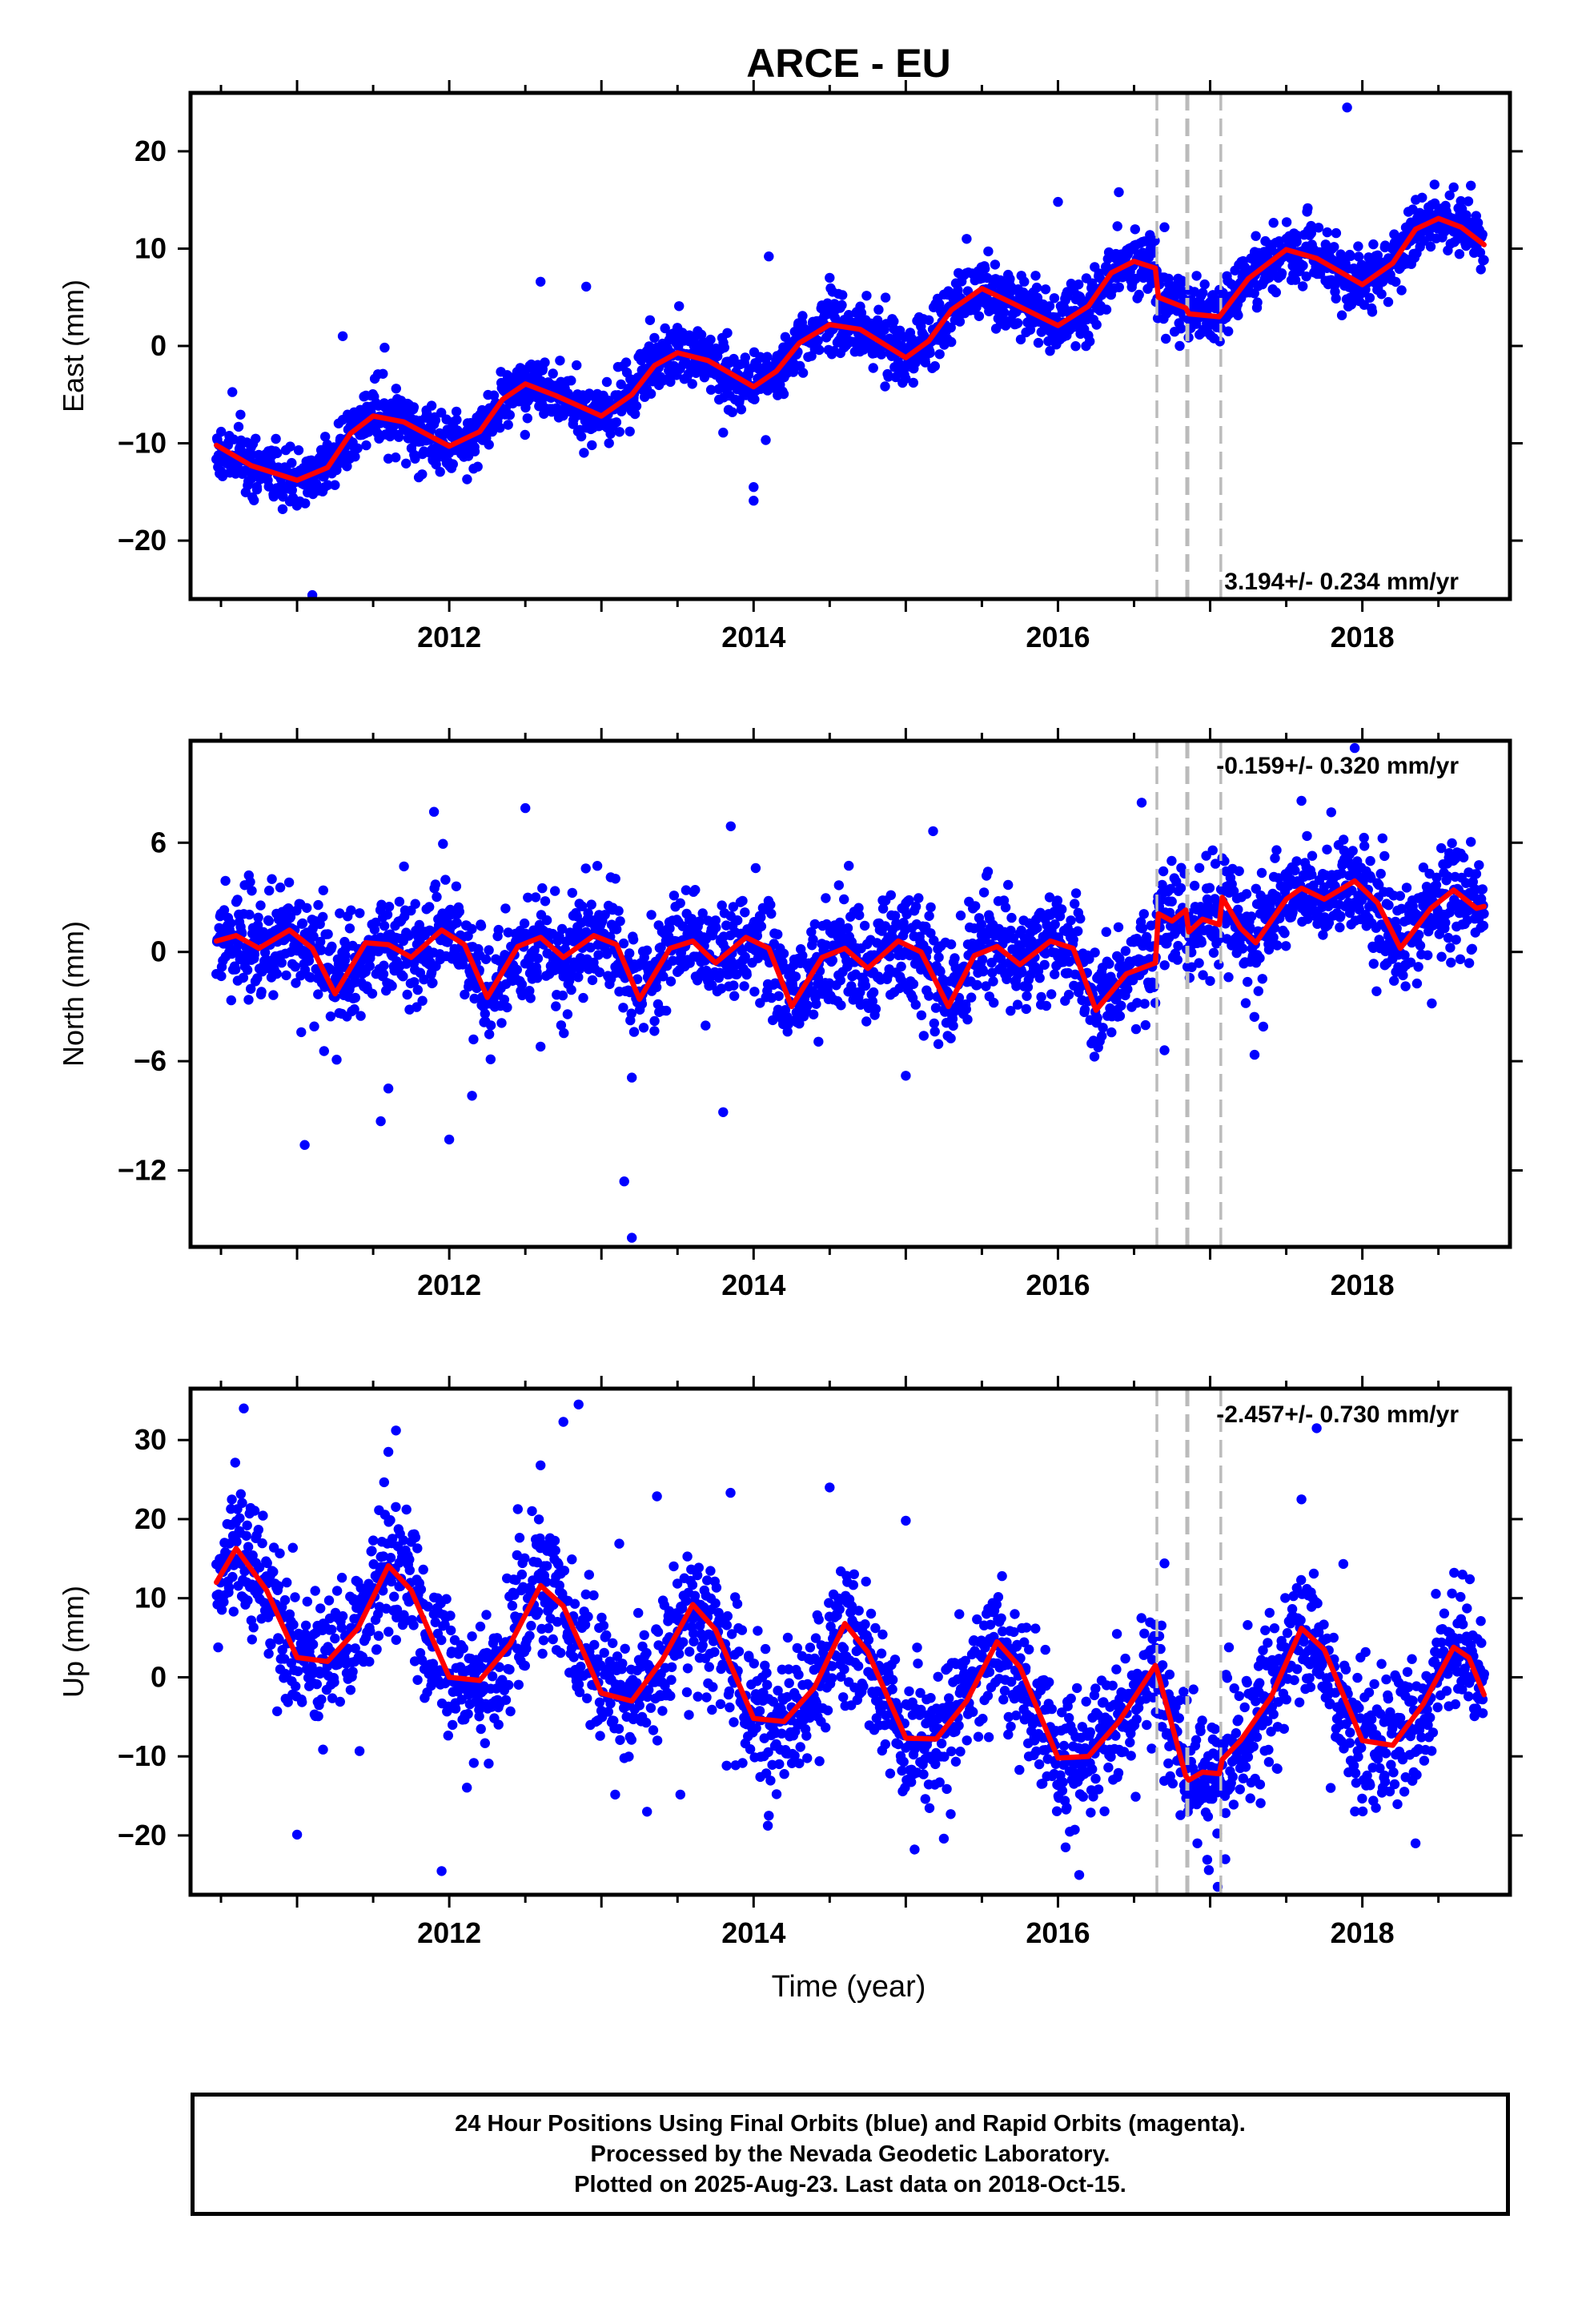 The width and height of the screenshot is (1582, 2324). What do you see at coordinates (1058, 1285) in the screenshot?
I see `north-x-tick-label: 2016` at bounding box center [1058, 1285].